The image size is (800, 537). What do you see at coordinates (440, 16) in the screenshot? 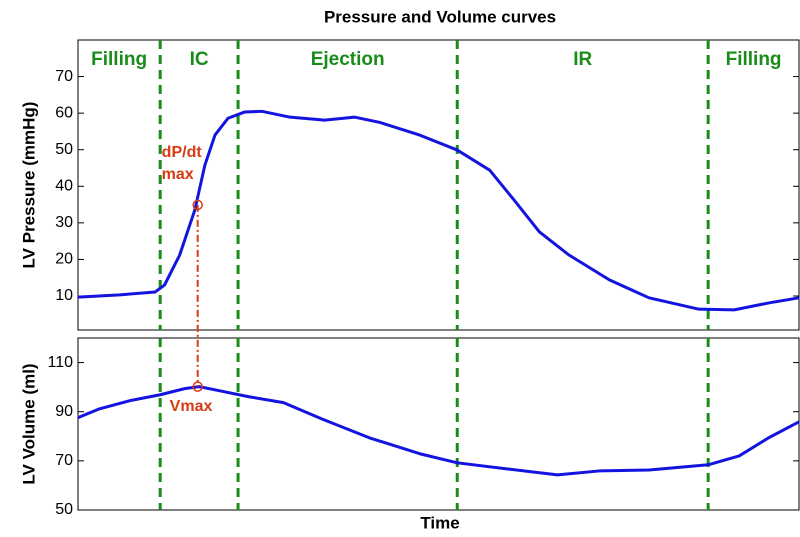
I see `chart-title: Pressure and Volume curves` at bounding box center [440, 16].